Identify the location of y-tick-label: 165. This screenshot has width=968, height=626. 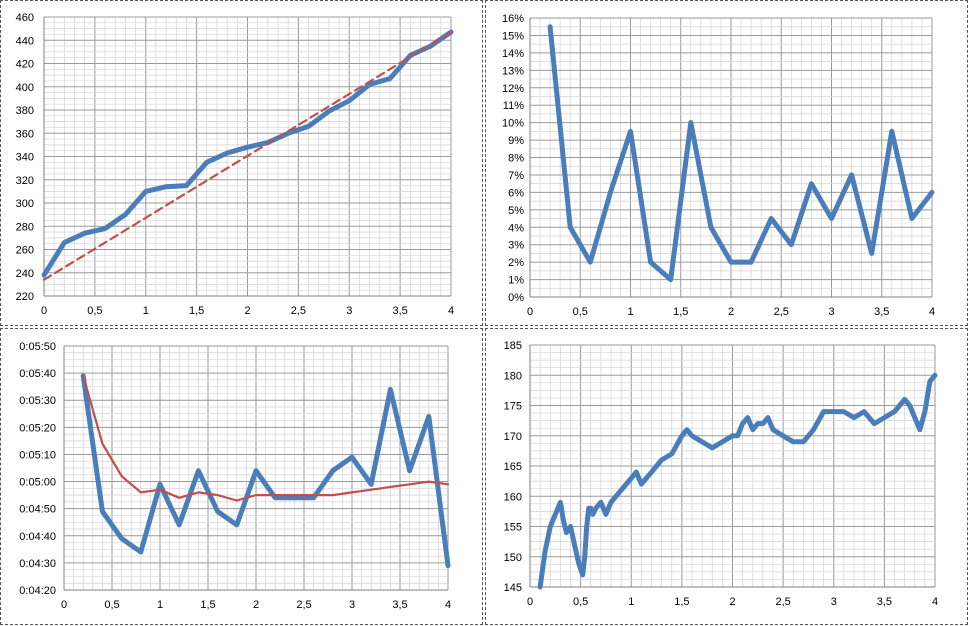
(513, 467).